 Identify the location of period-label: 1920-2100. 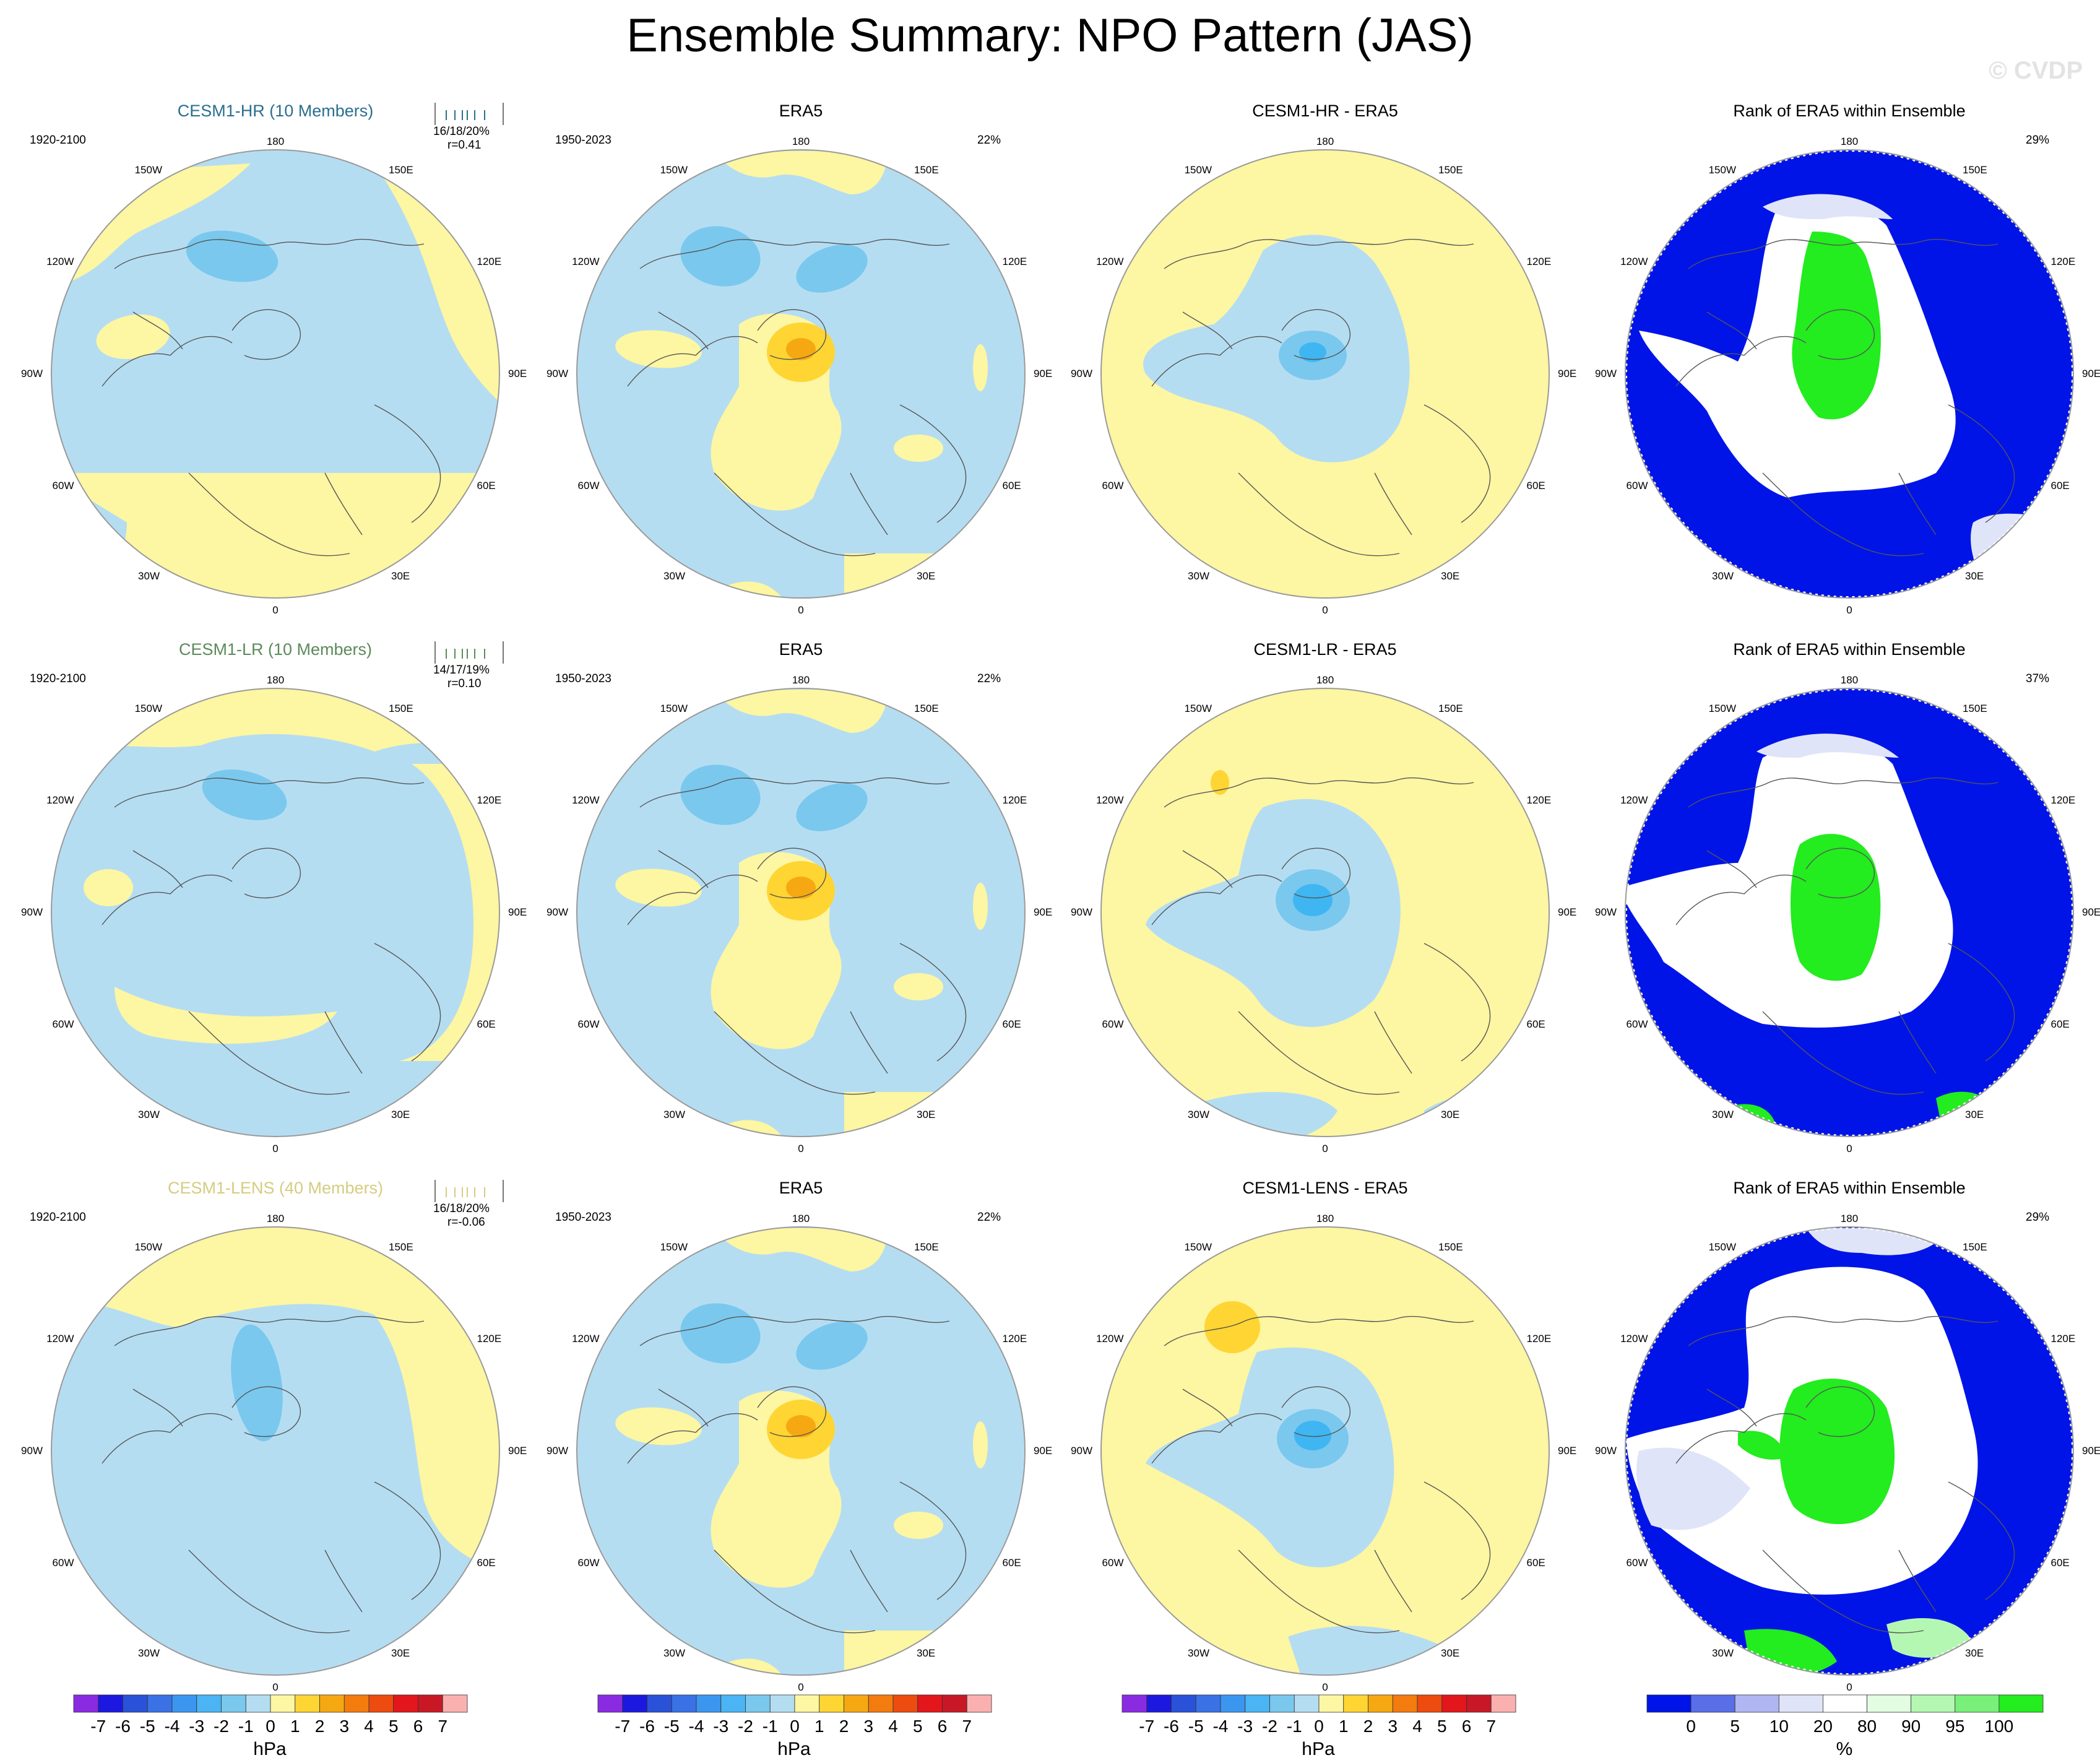
(58, 140).